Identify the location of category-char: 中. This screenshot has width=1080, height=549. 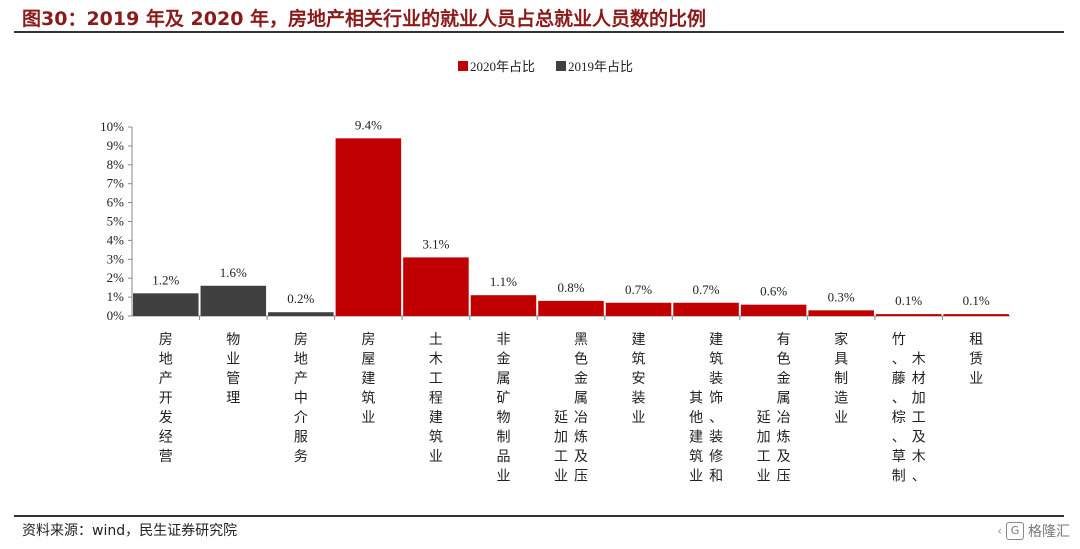
(301, 399).